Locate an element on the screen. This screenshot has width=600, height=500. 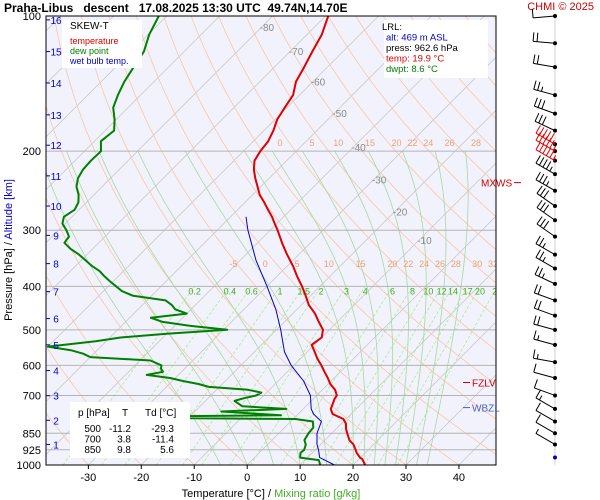
mixing-ratio-label: 14 is located at coordinates (453, 291).